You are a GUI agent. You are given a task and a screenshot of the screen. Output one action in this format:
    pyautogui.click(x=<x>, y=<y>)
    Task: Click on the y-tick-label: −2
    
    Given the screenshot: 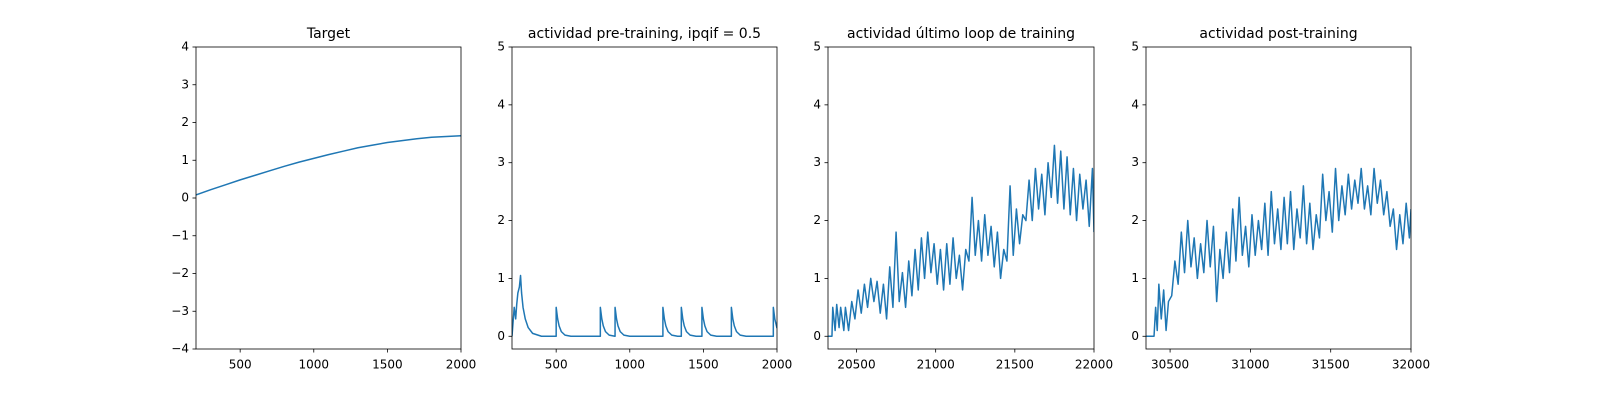 What is the action you would take?
    pyautogui.click(x=180, y=273)
    